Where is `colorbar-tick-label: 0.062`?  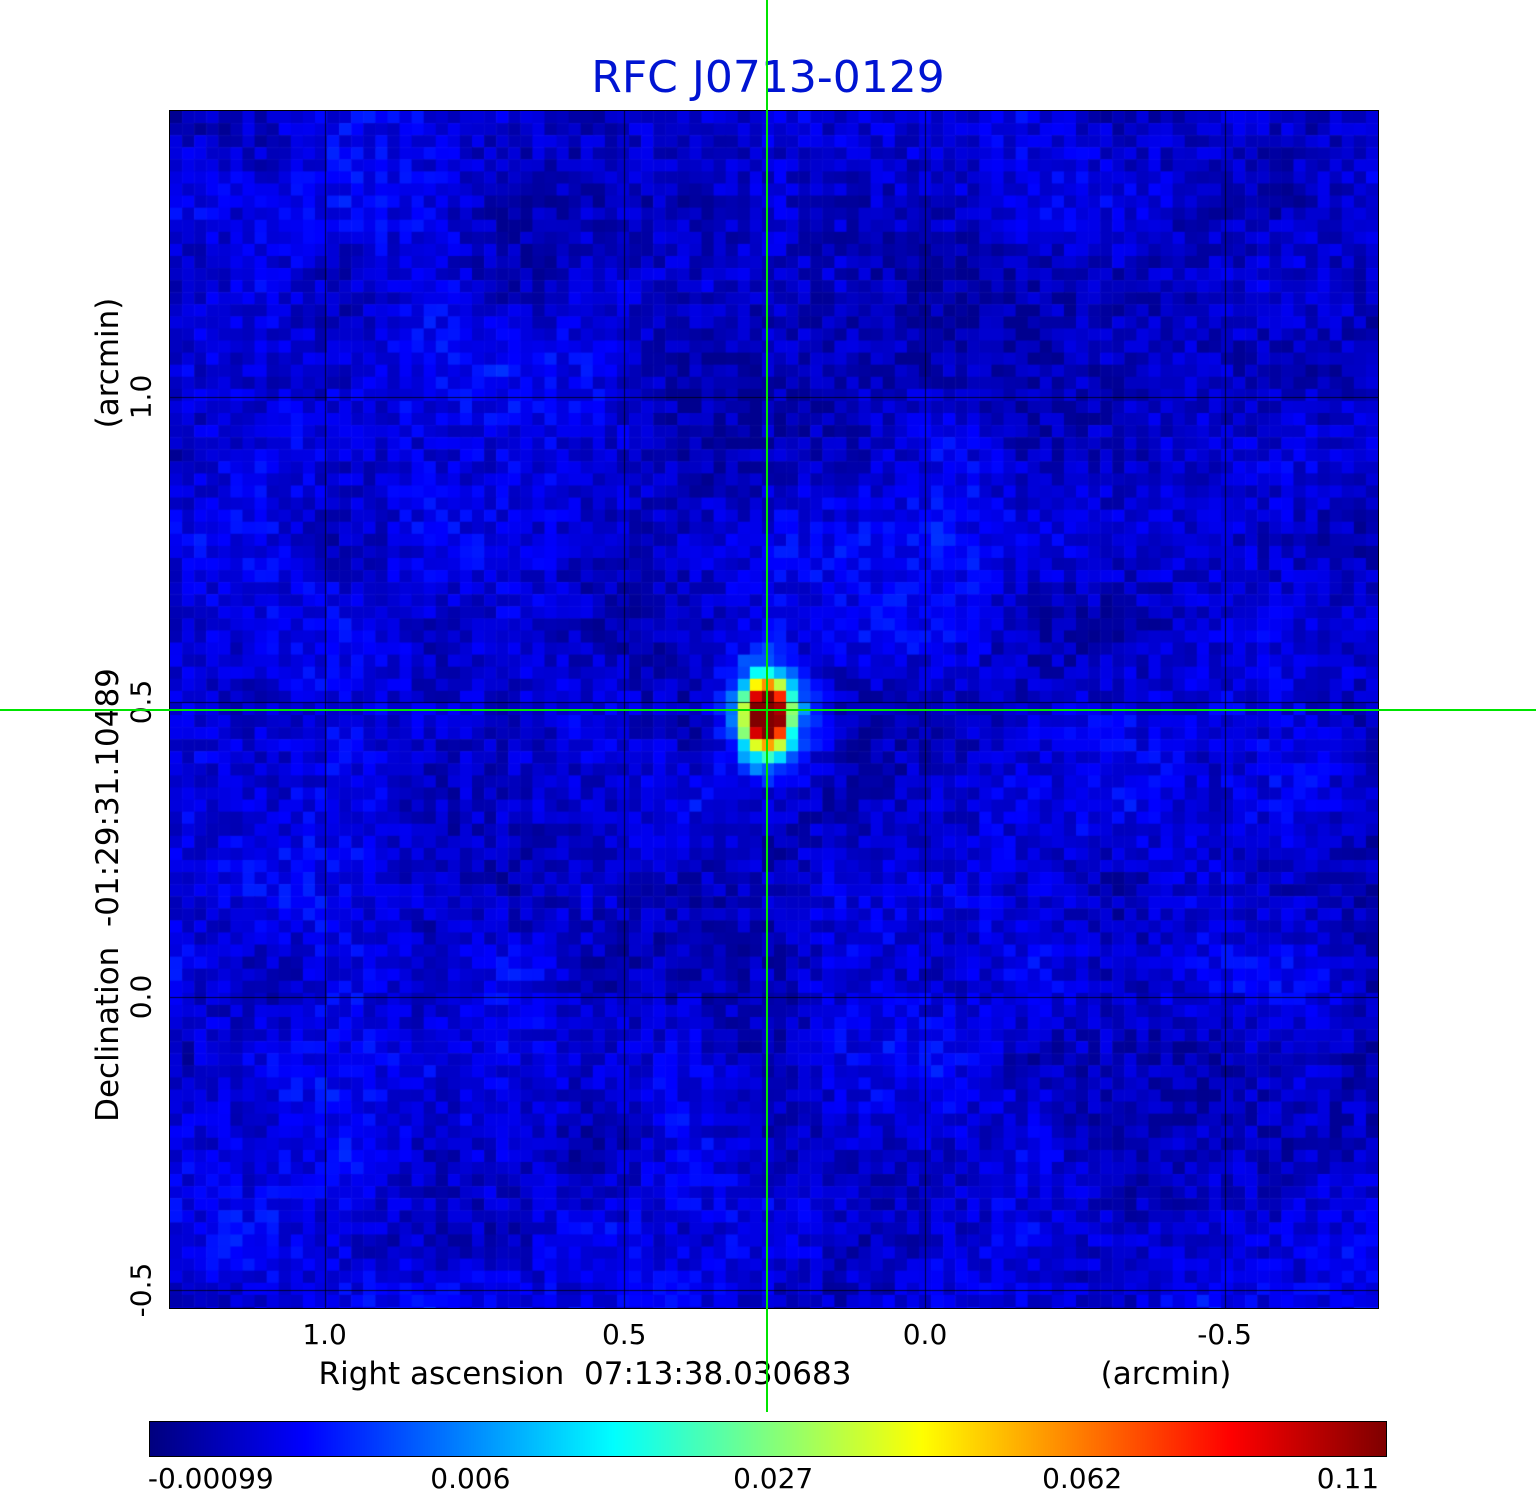
colorbar-tick-label: 0.062 is located at coordinates (1082, 1478).